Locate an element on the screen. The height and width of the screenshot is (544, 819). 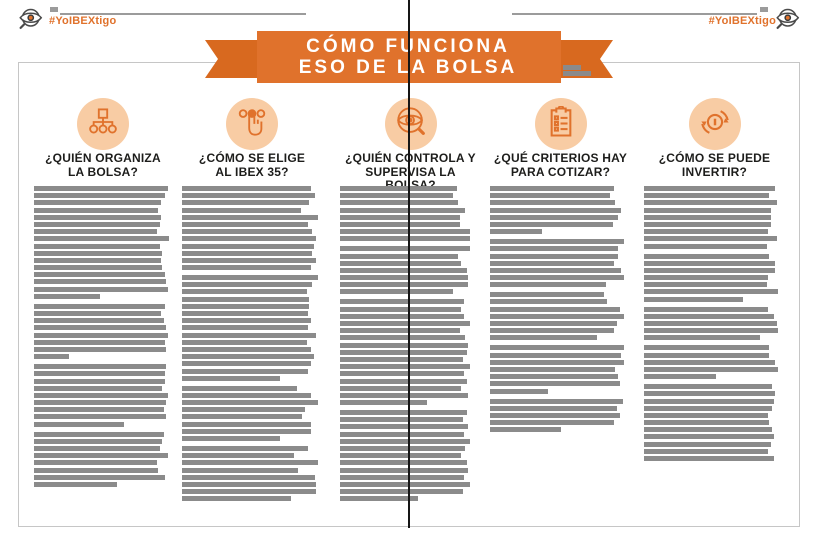
column-heading: ¿QUIÉN ORGANIZA LA BOLSA? is located at coordinates (103, 165).